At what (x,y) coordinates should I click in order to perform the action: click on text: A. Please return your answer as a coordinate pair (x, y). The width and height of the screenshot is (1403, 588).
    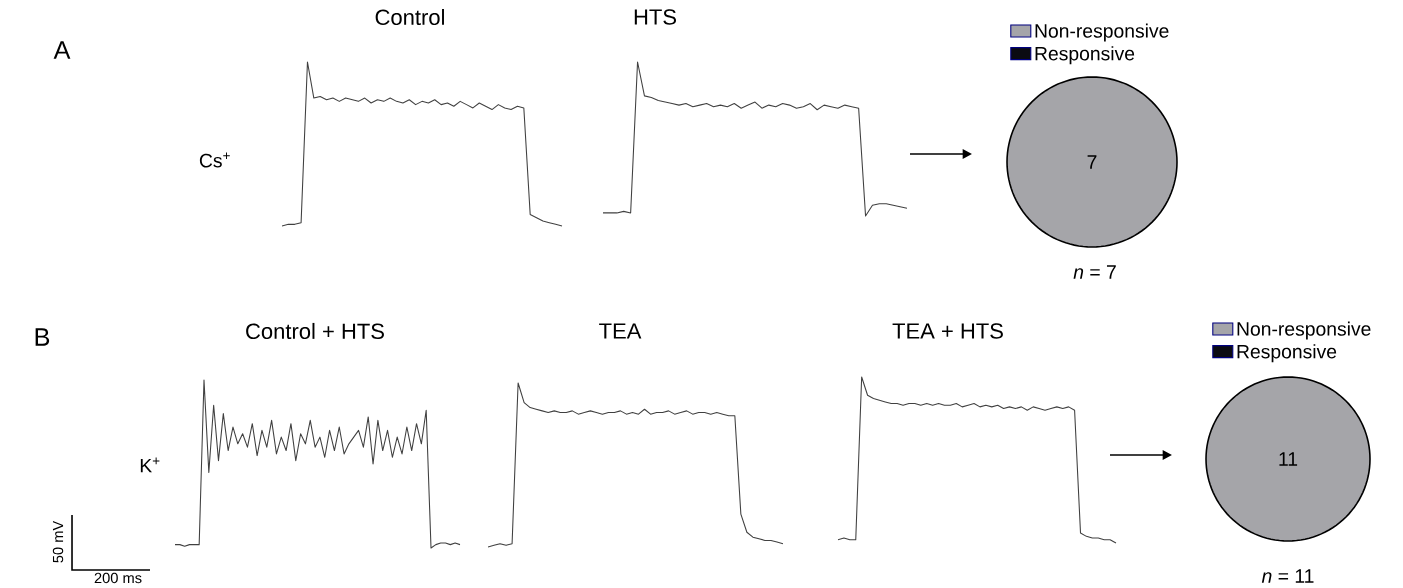
    Looking at the image, I should click on (62, 50).